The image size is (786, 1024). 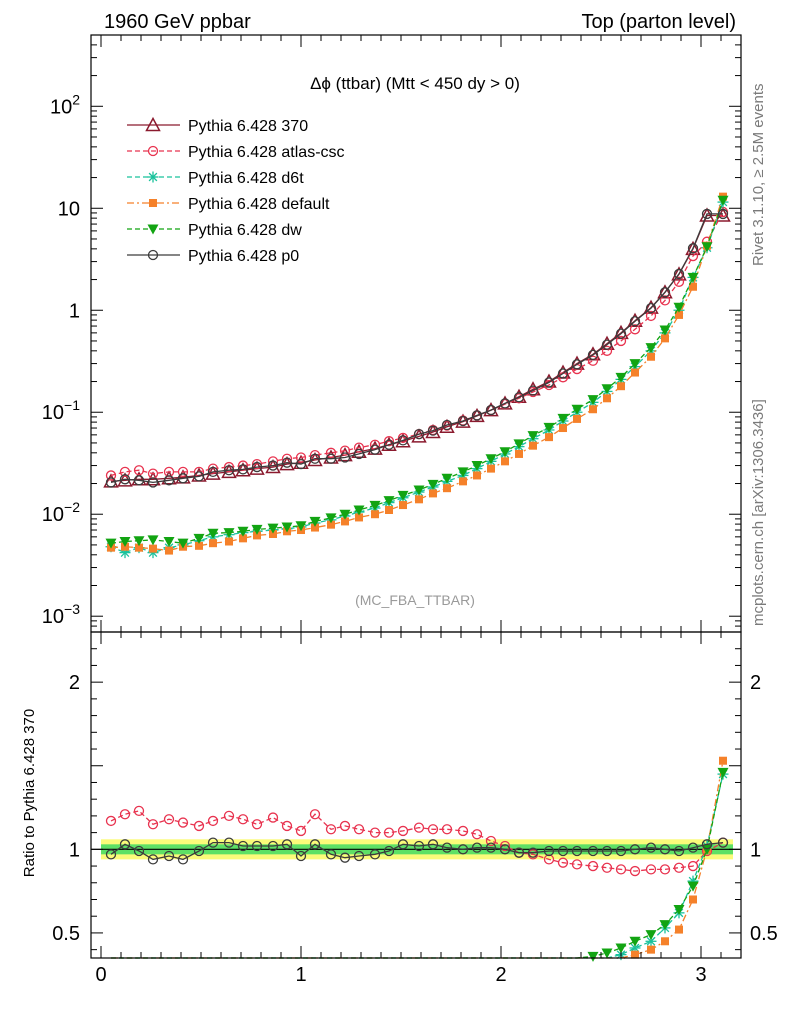 What do you see at coordinates (755, 850) in the screenshot?
I see `ratio-y-tick-label-right: 1` at bounding box center [755, 850].